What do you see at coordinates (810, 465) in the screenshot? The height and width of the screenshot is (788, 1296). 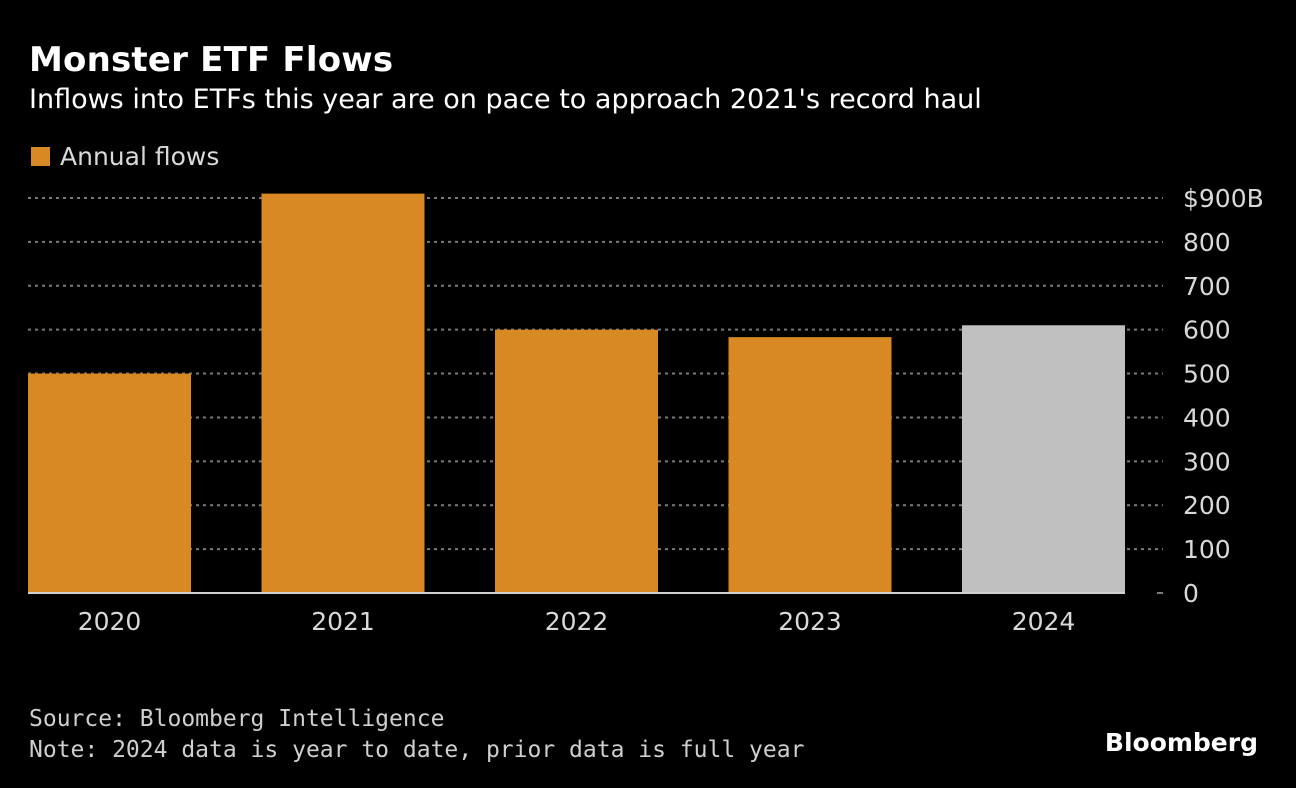 I see `bar-2023` at bounding box center [810, 465].